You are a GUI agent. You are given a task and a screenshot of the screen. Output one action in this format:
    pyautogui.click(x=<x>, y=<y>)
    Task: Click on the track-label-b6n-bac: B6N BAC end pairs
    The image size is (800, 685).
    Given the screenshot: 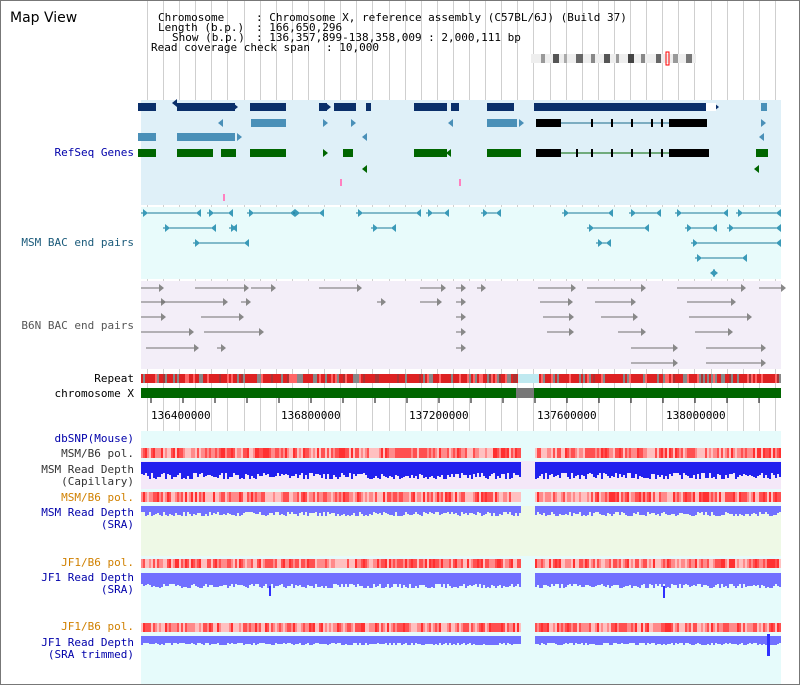 What is the action you would take?
    pyautogui.click(x=77, y=325)
    